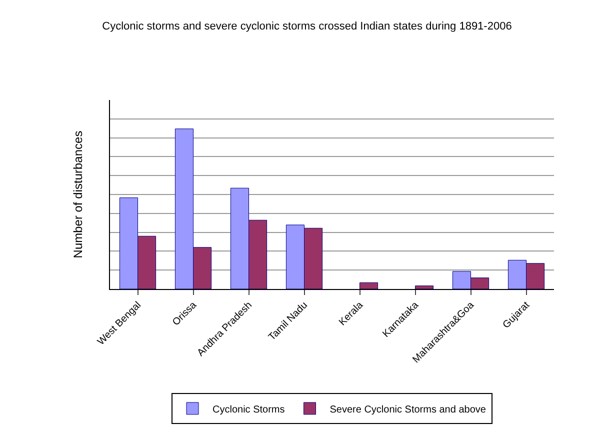 This screenshot has height=436, width=614. I want to click on legend-label: Cyclonic Storms, so click(248, 410).